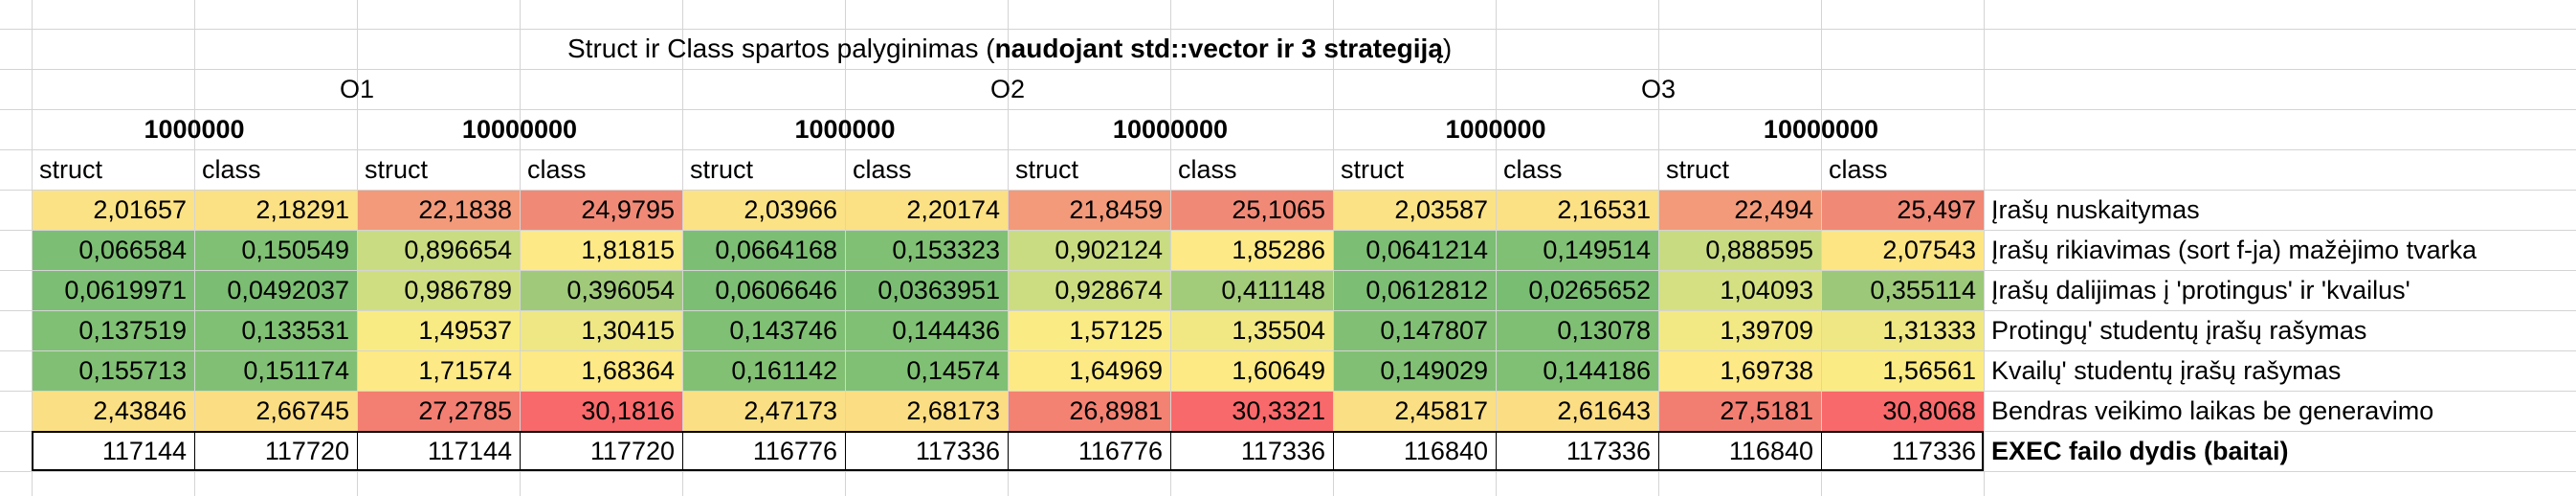 The height and width of the screenshot is (496, 2576). I want to click on data-cell: 0,0492037, so click(288, 290).